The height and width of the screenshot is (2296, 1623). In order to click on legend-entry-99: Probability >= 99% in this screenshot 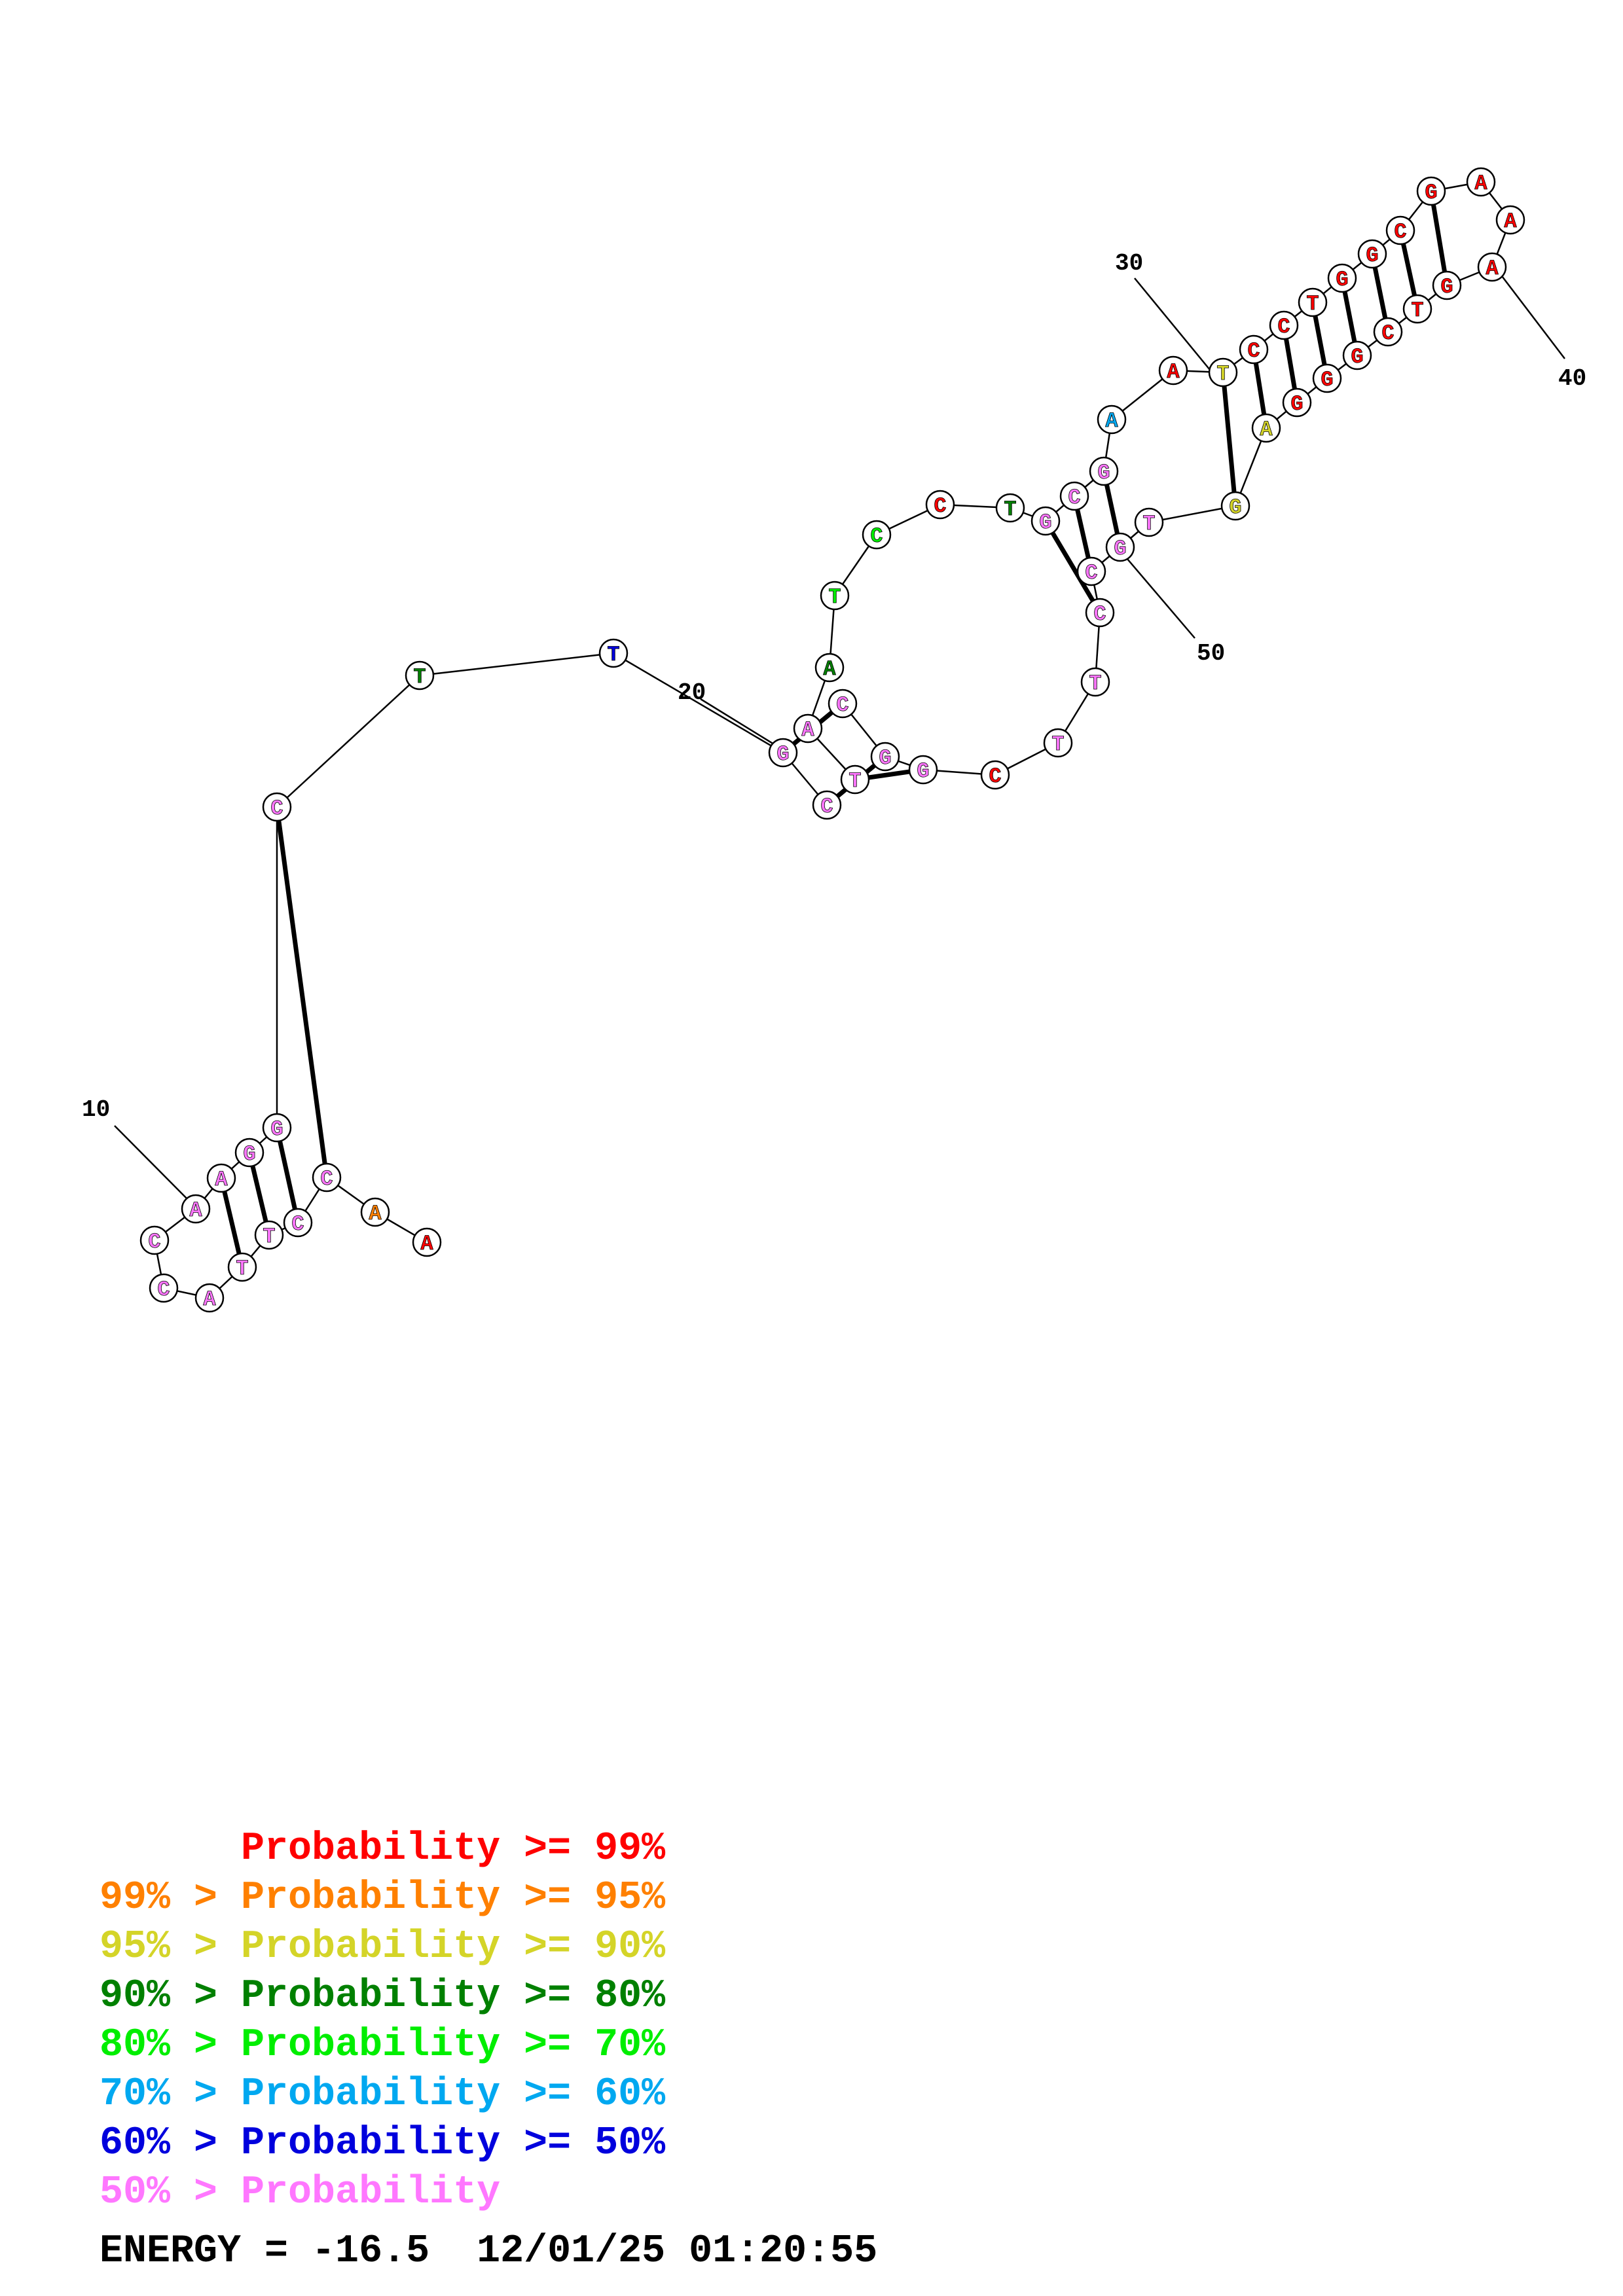, I will do `click(383, 1849)`.